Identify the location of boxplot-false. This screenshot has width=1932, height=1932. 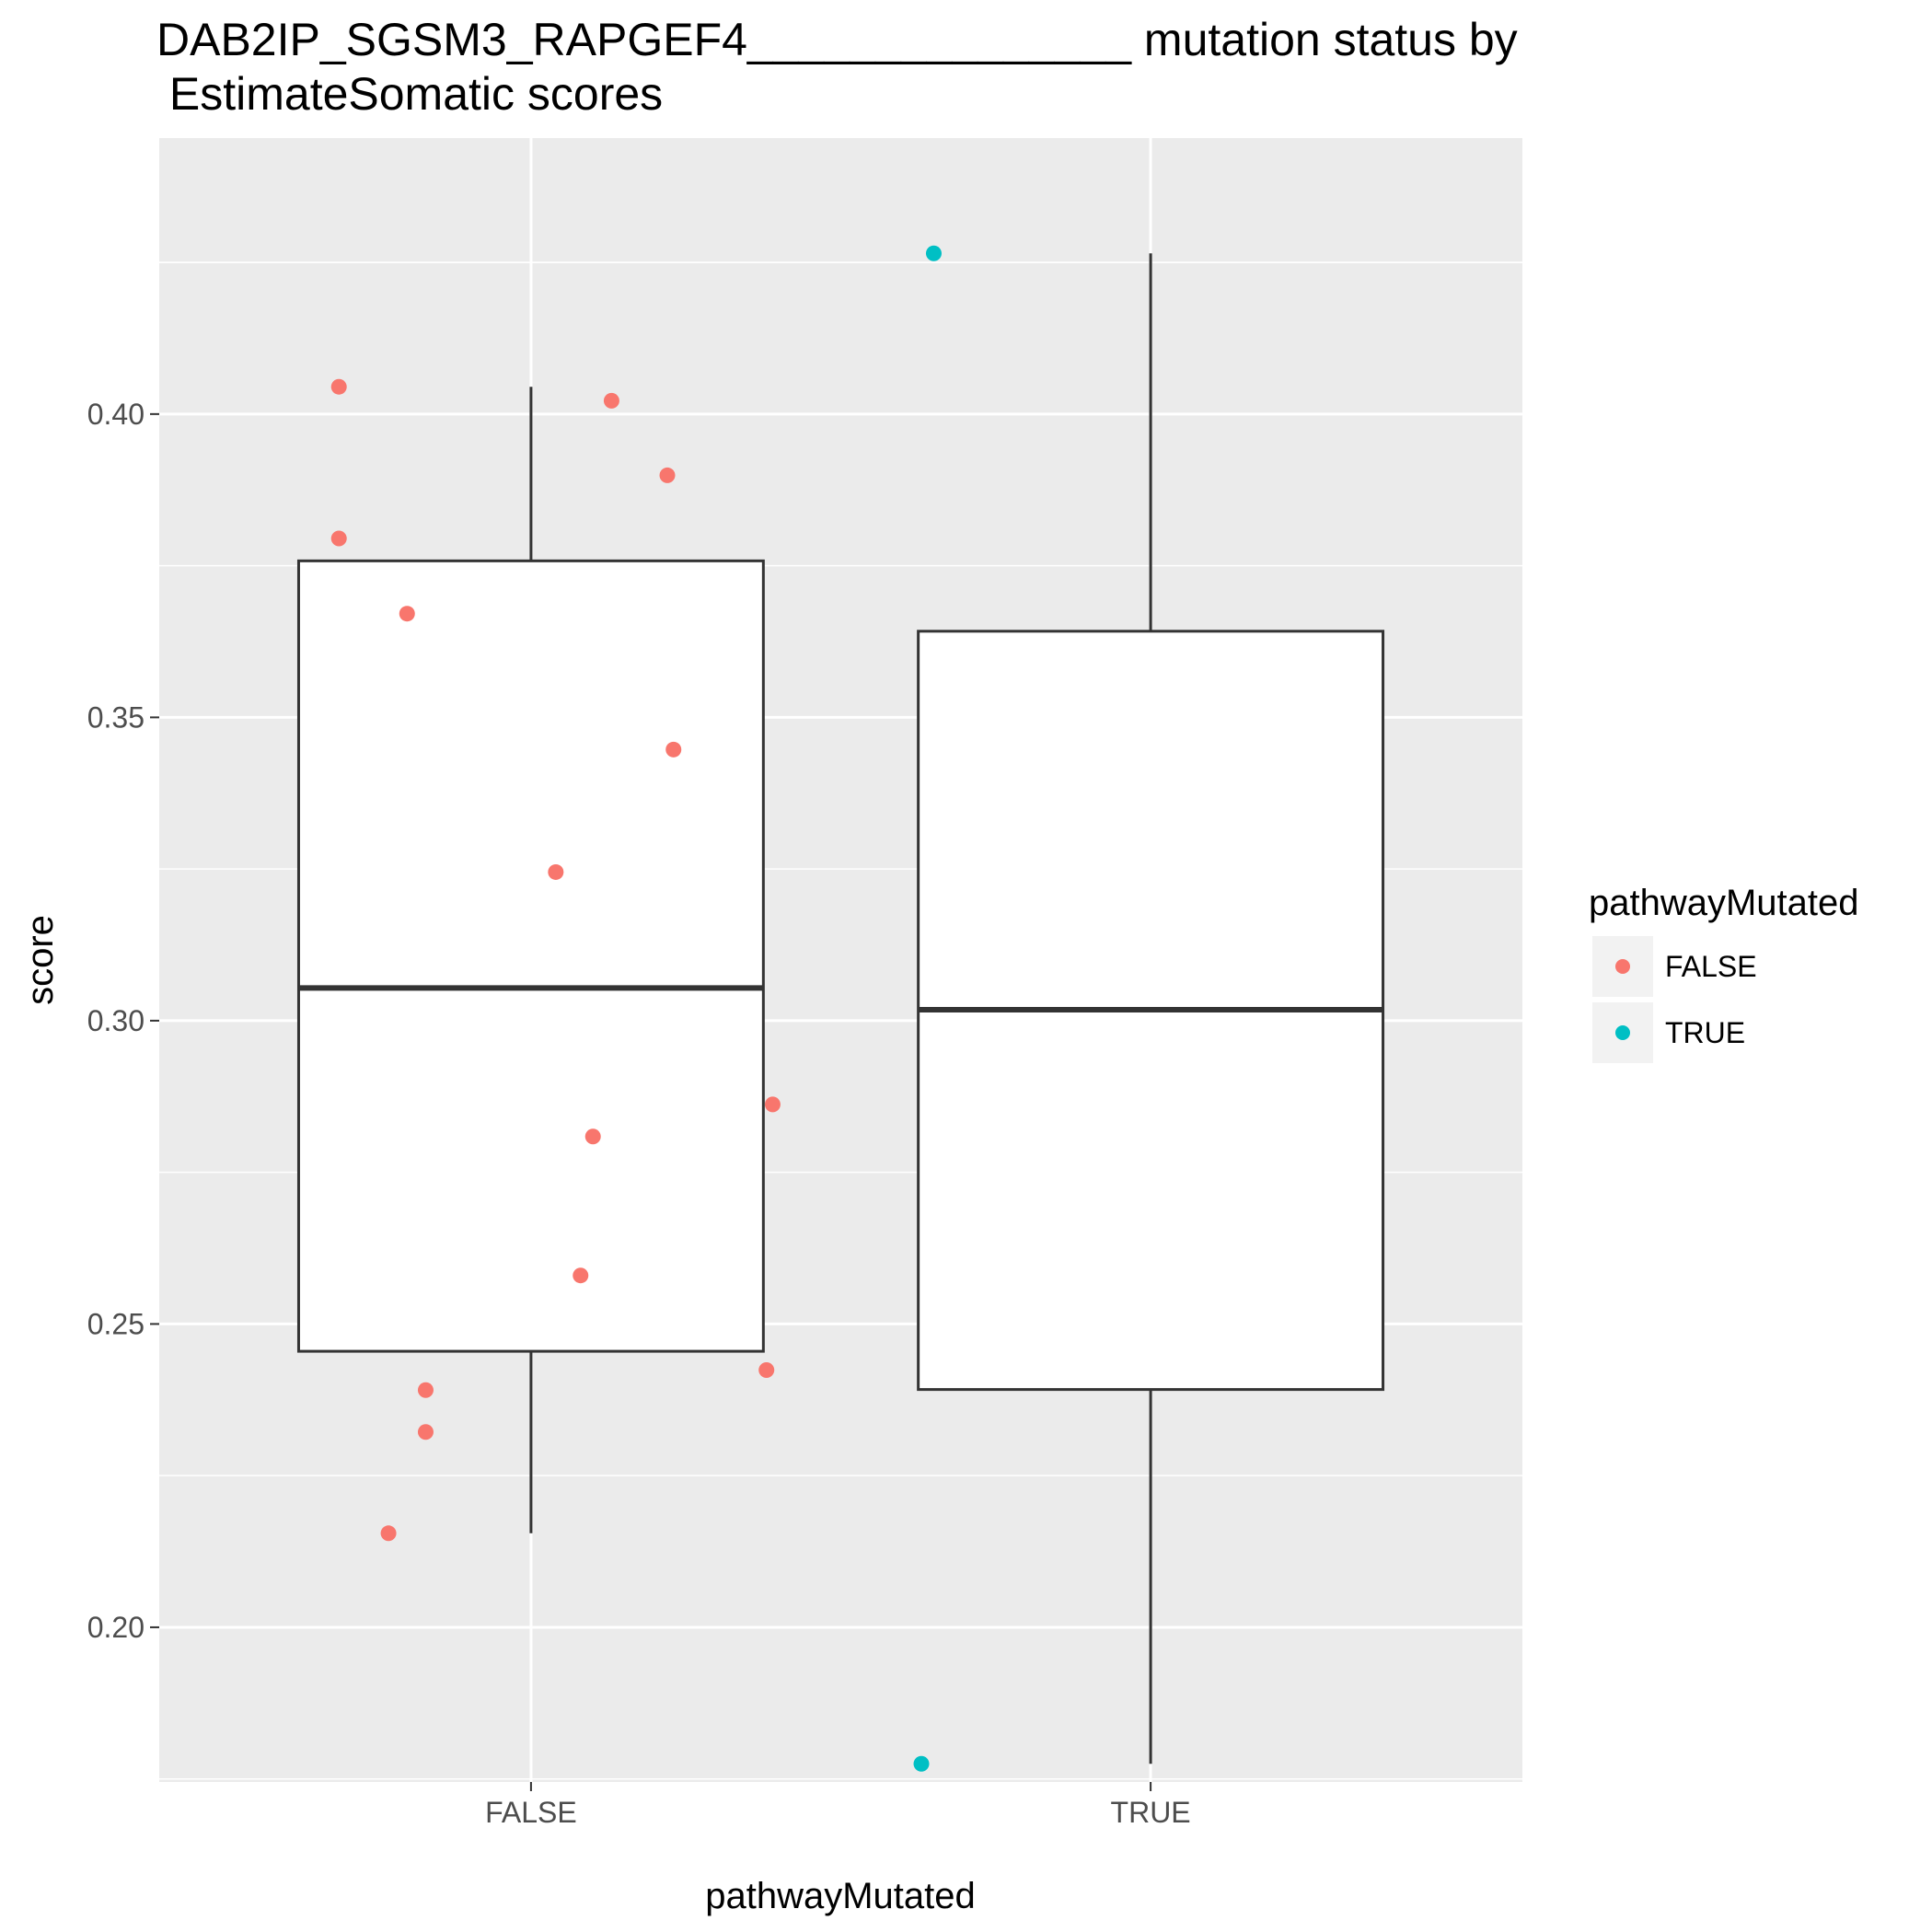
(530, 960).